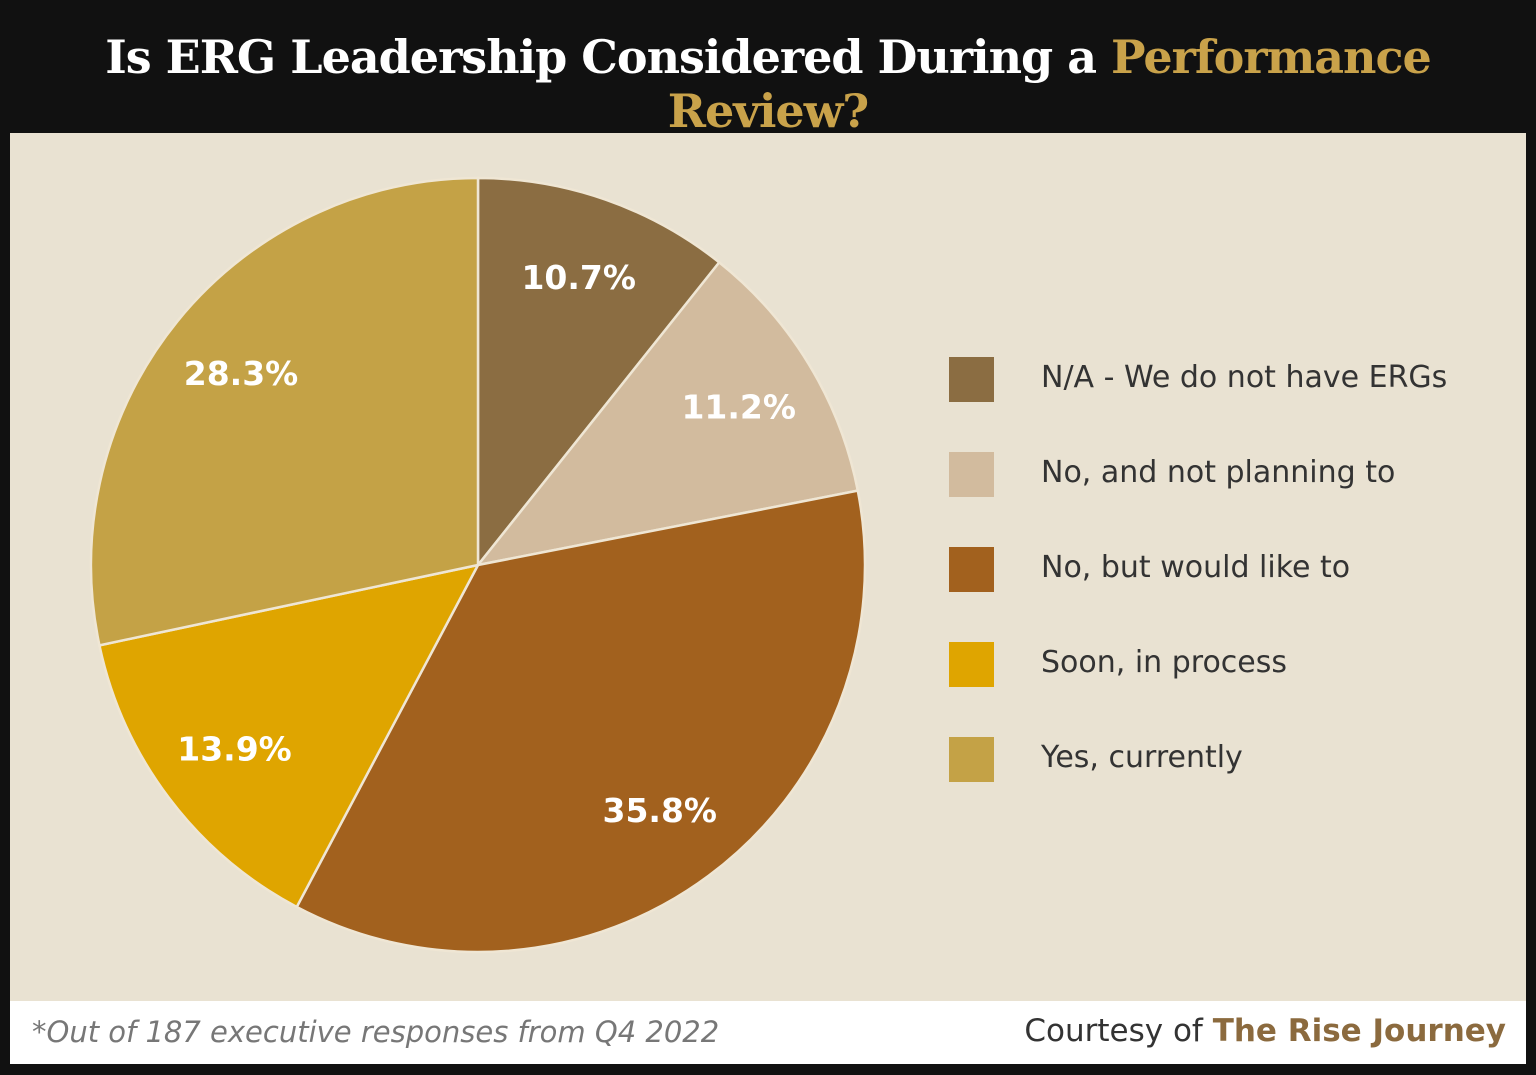 The image size is (1536, 1075). Describe the element at coordinates (659, 810) in the screenshot. I see `data-label: 35.8%` at that location.